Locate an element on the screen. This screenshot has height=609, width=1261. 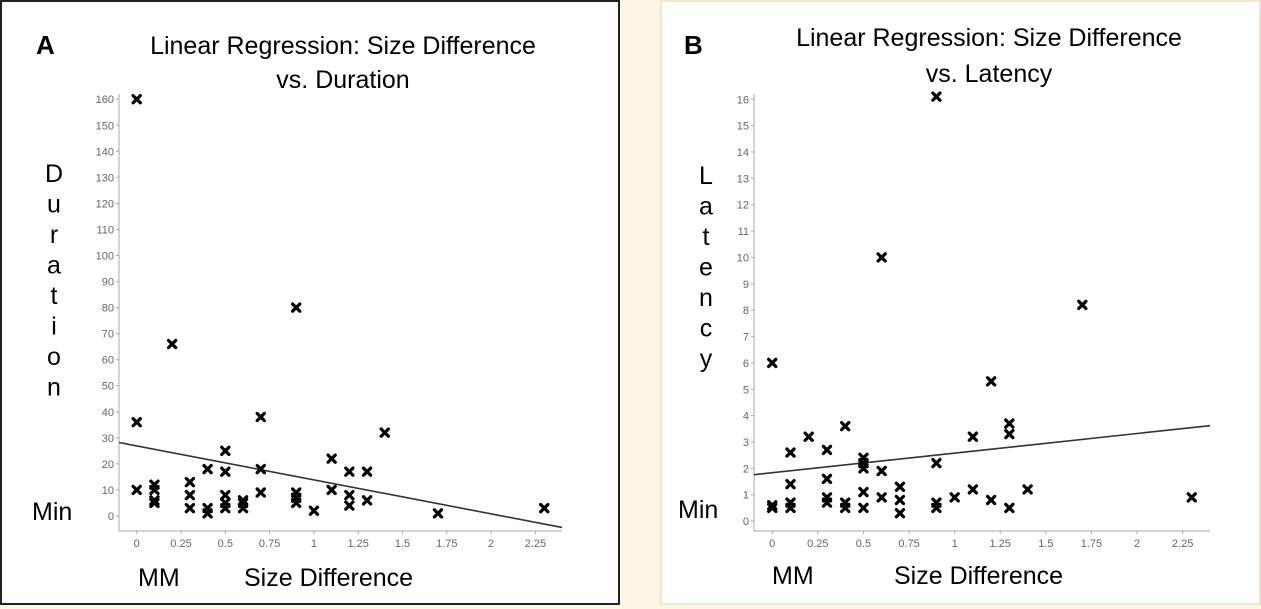
y-tick-label: 11 is located at coordinates (743, 232).